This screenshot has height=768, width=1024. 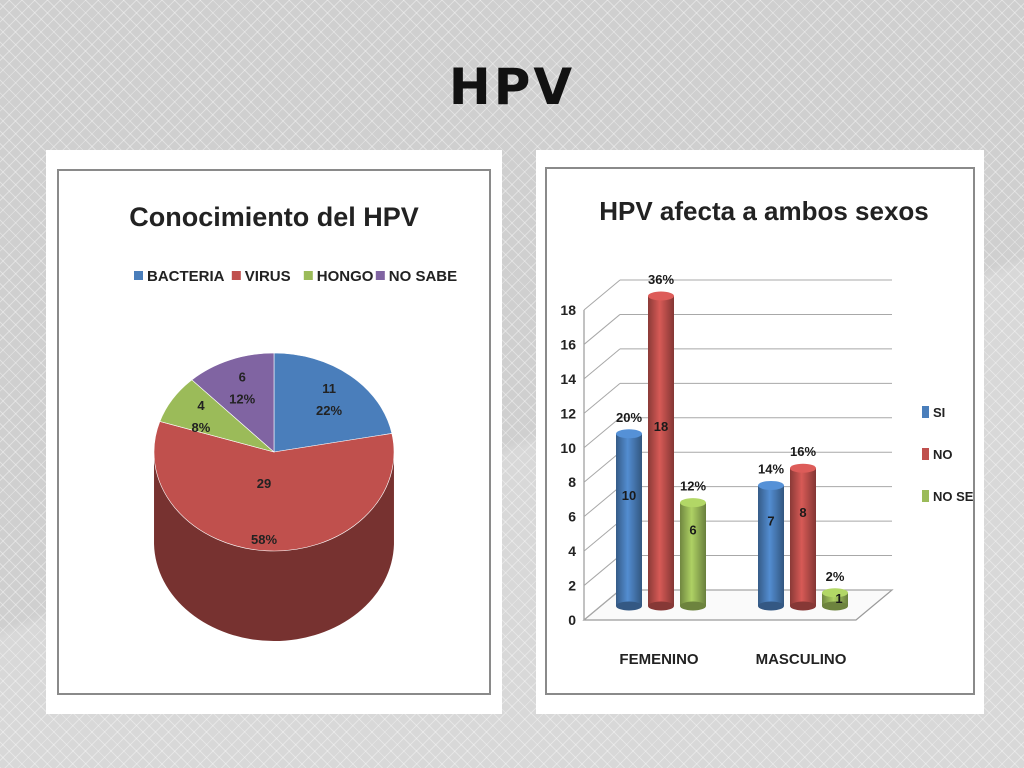 I want to click on bar-value-label: 7, so click(x=770, y=521).